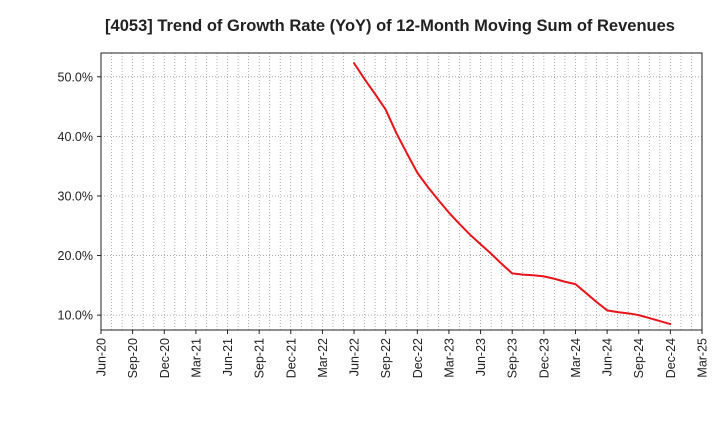 Image resolution: width=720 pixels, height=440 pixels. I want to click on y-axis: 10.0% 20.0% 30.0% 40.0% 50.0%, so click(79, 196).